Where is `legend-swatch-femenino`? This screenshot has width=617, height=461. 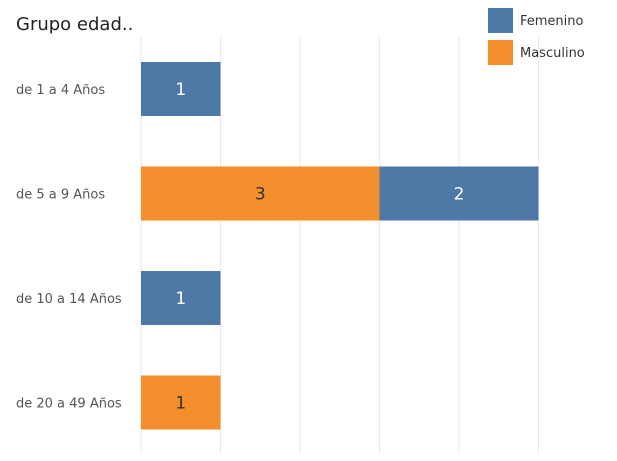
legend-swatch-femenino is located at coordinates (500, 20).